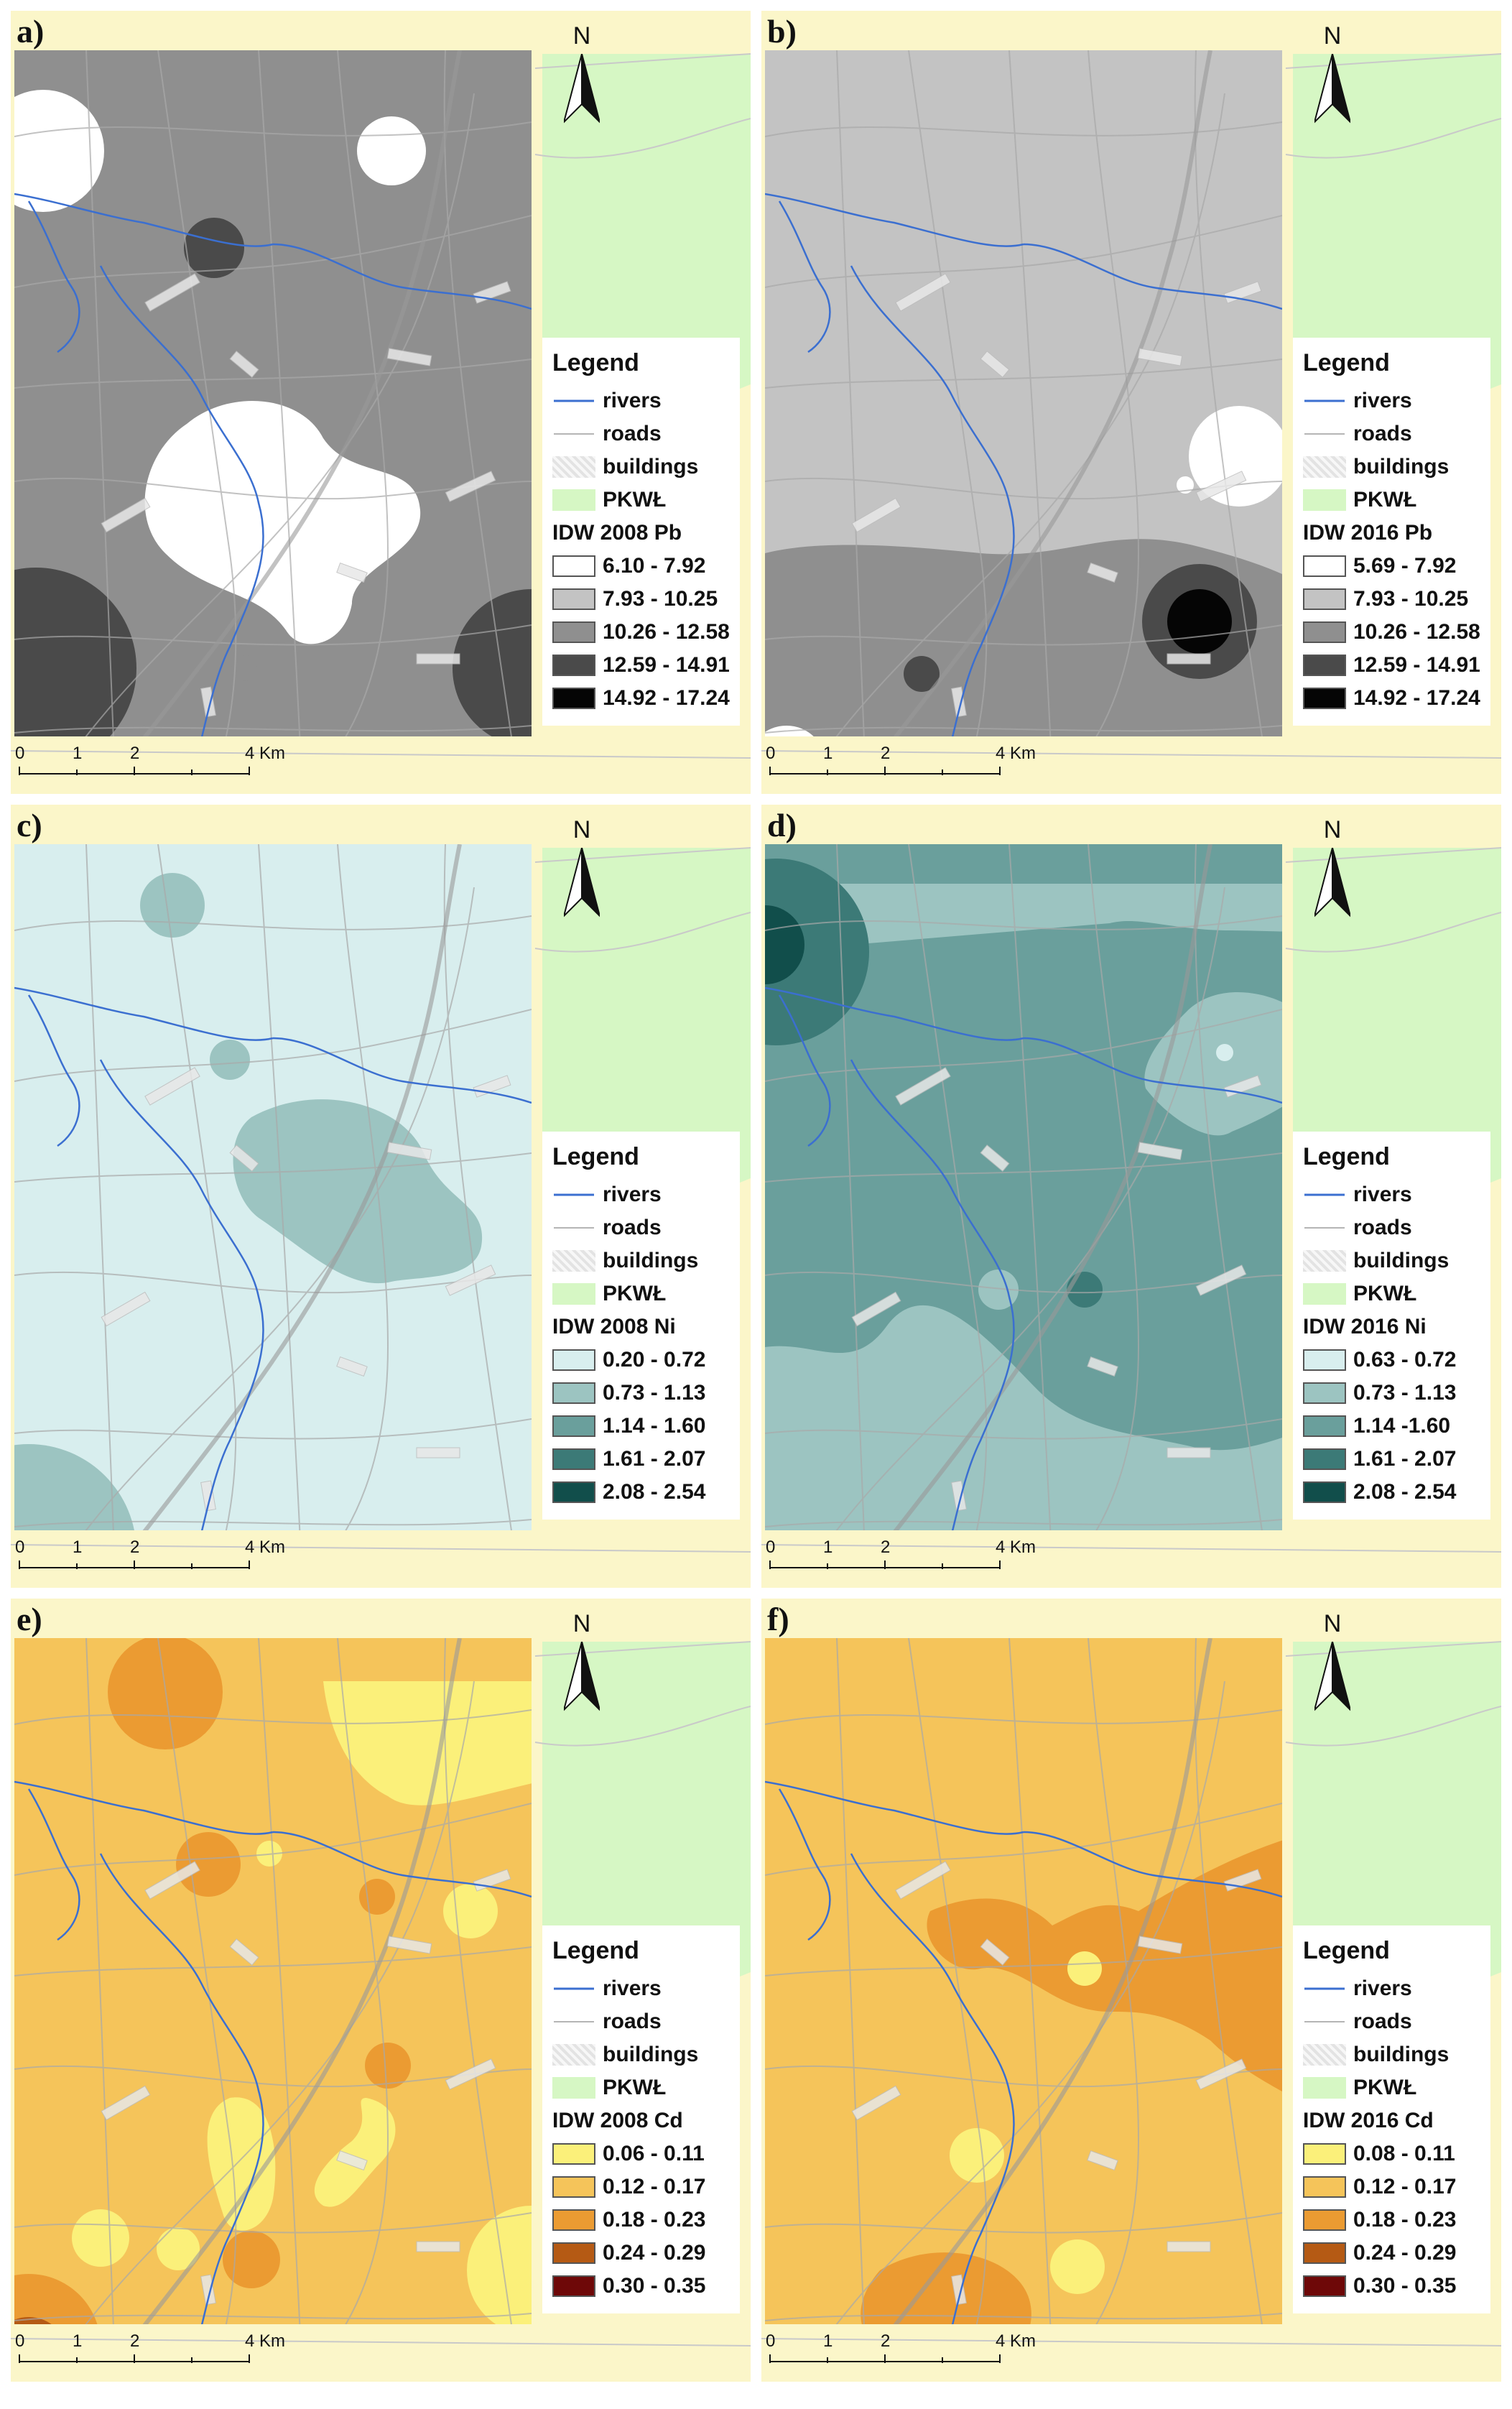  What do you see at coordinates (1405, 2220) in the screenshot?
I see `legend-class-range: 0.18 - 0.23` at bounding box center [1405, 2220].